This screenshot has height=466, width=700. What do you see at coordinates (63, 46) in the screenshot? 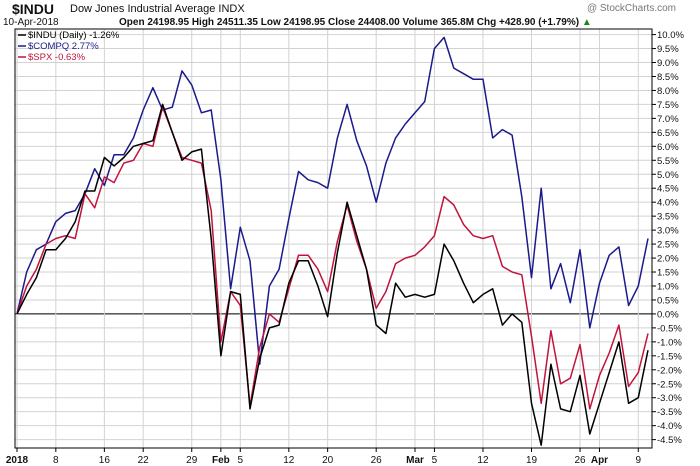
I see `legend-entry: $COMPQ 2.77%` at bounding box center [63, 46].